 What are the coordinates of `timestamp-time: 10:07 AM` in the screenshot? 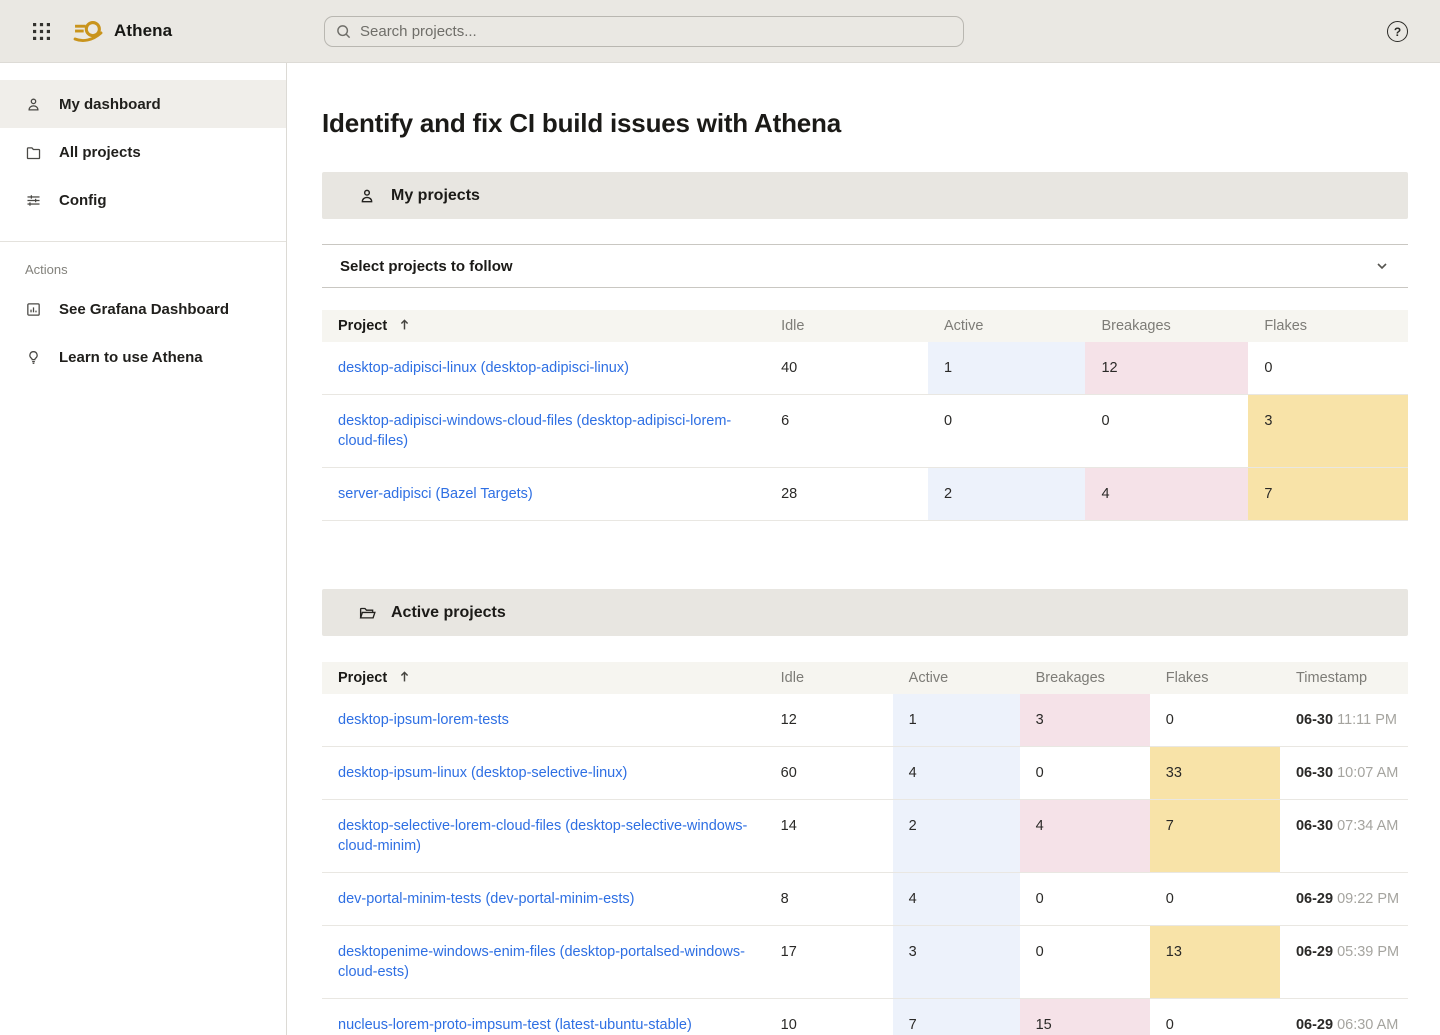 It's located at (1366, 773).